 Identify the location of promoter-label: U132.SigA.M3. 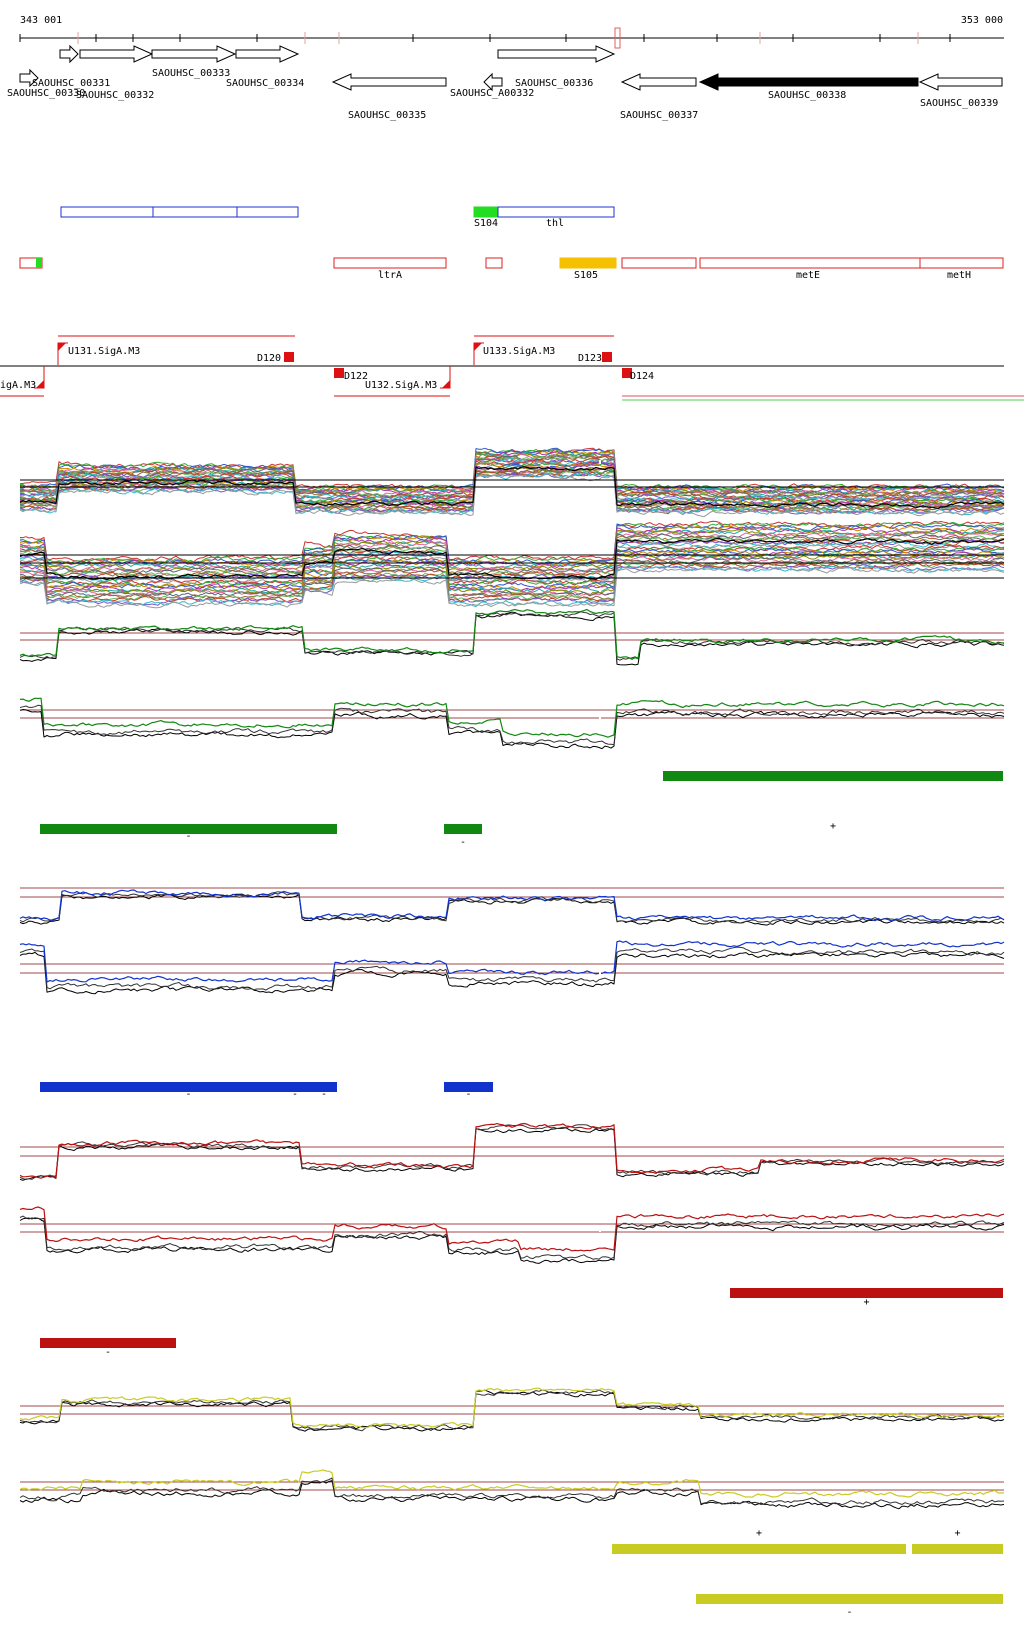
(401, 385).